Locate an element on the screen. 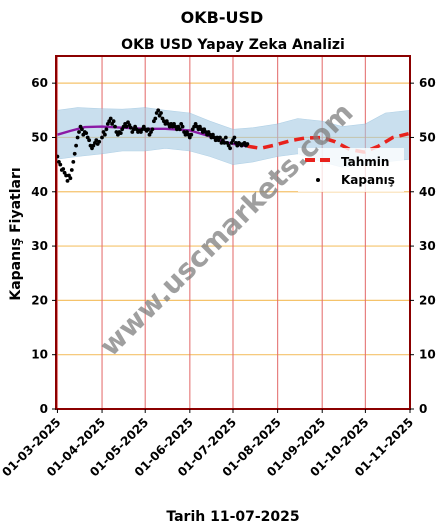  forecast-line is located at coordinates (328, 142).